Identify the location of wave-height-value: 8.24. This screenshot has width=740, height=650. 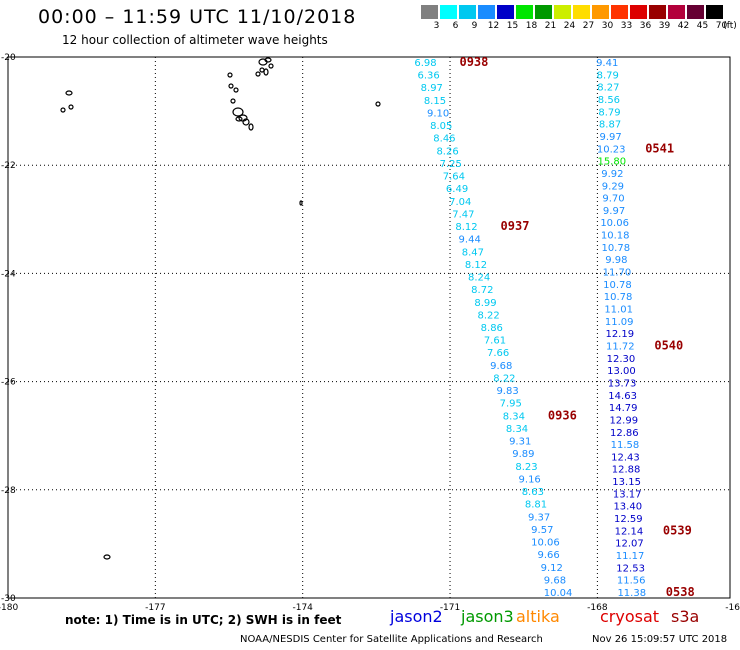
(479, 278).